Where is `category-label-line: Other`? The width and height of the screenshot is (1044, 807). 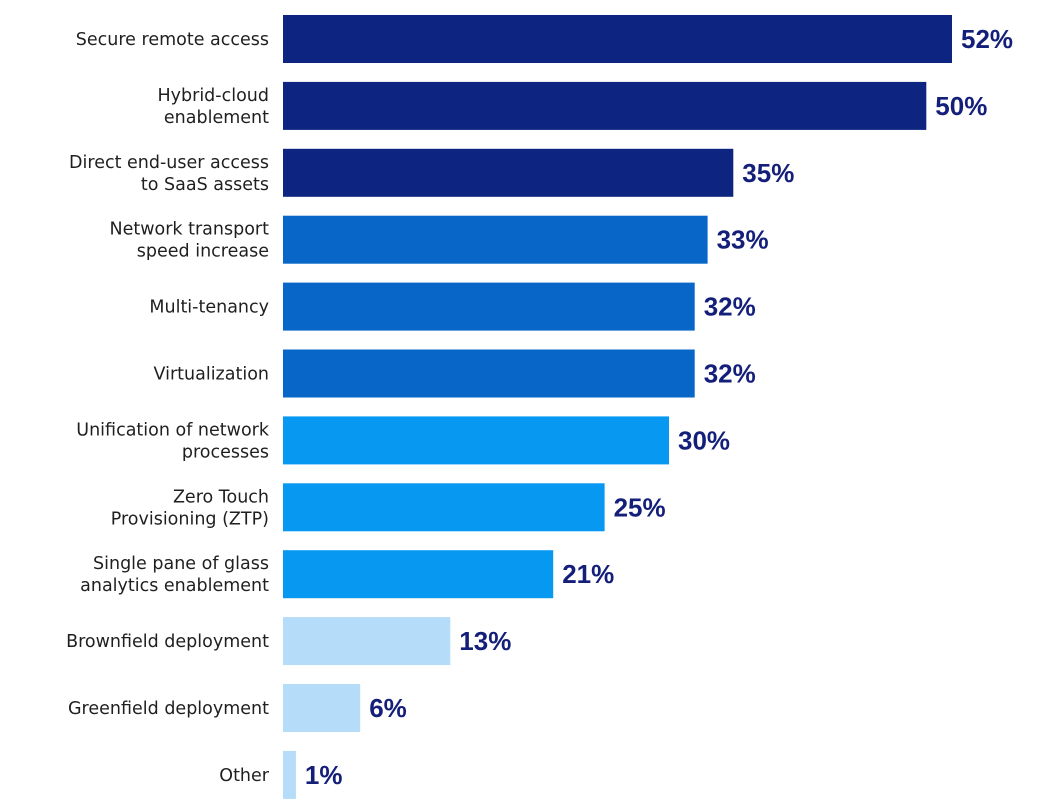 category-label-line: Other is located at coordinates (244, 776).